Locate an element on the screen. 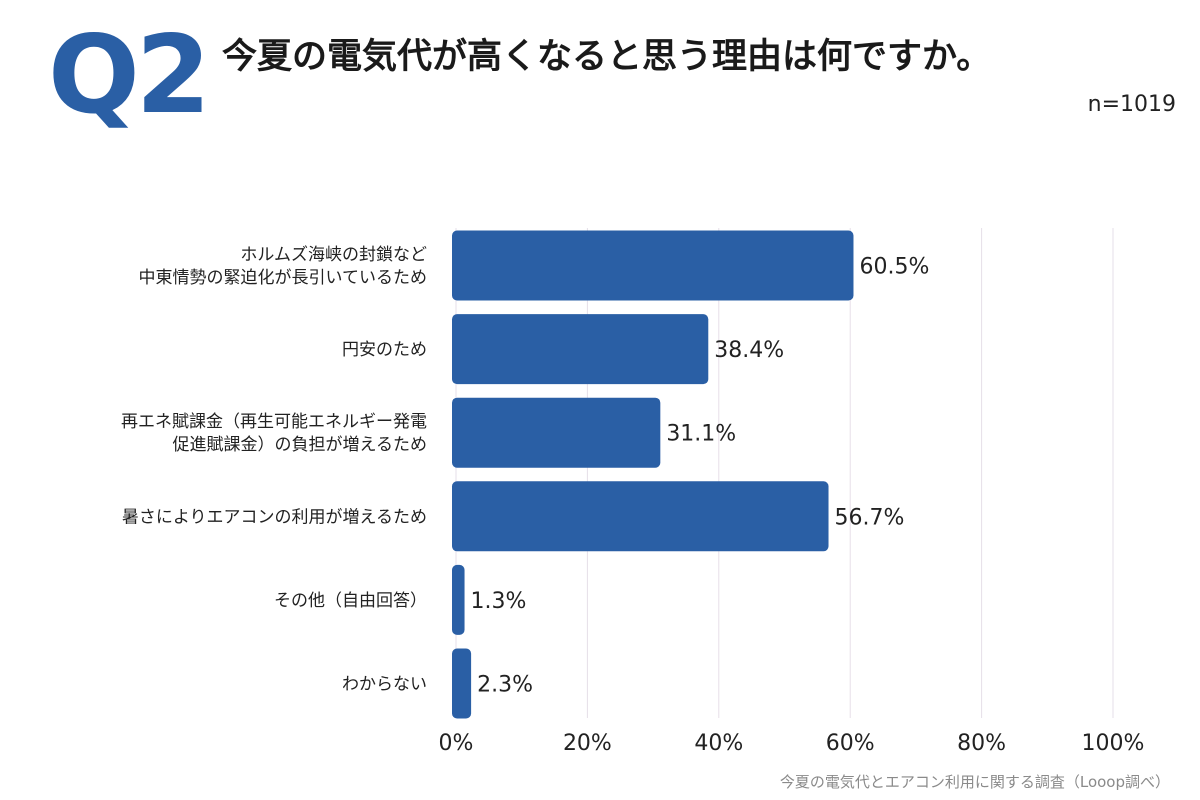 Image resolution: width=1200 pixels, height=800 pixels. bar-value-label: 2.3% is located at coordinates (505, 685).